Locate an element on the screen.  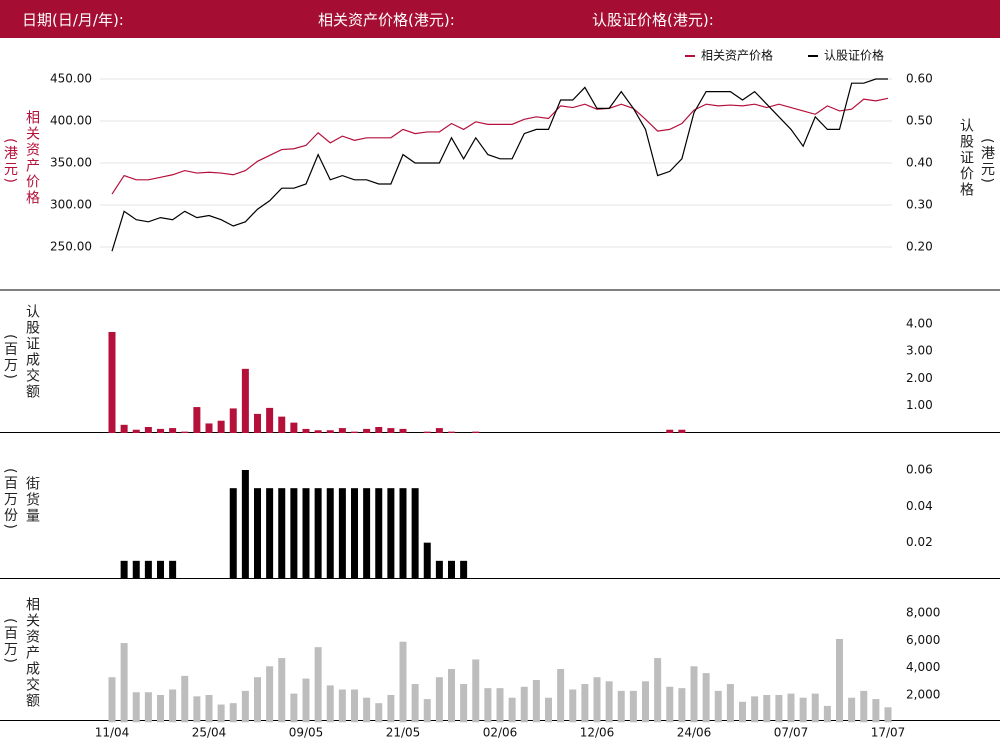
y2-tick-label: 0.30 is located at coordinates (919, 205).